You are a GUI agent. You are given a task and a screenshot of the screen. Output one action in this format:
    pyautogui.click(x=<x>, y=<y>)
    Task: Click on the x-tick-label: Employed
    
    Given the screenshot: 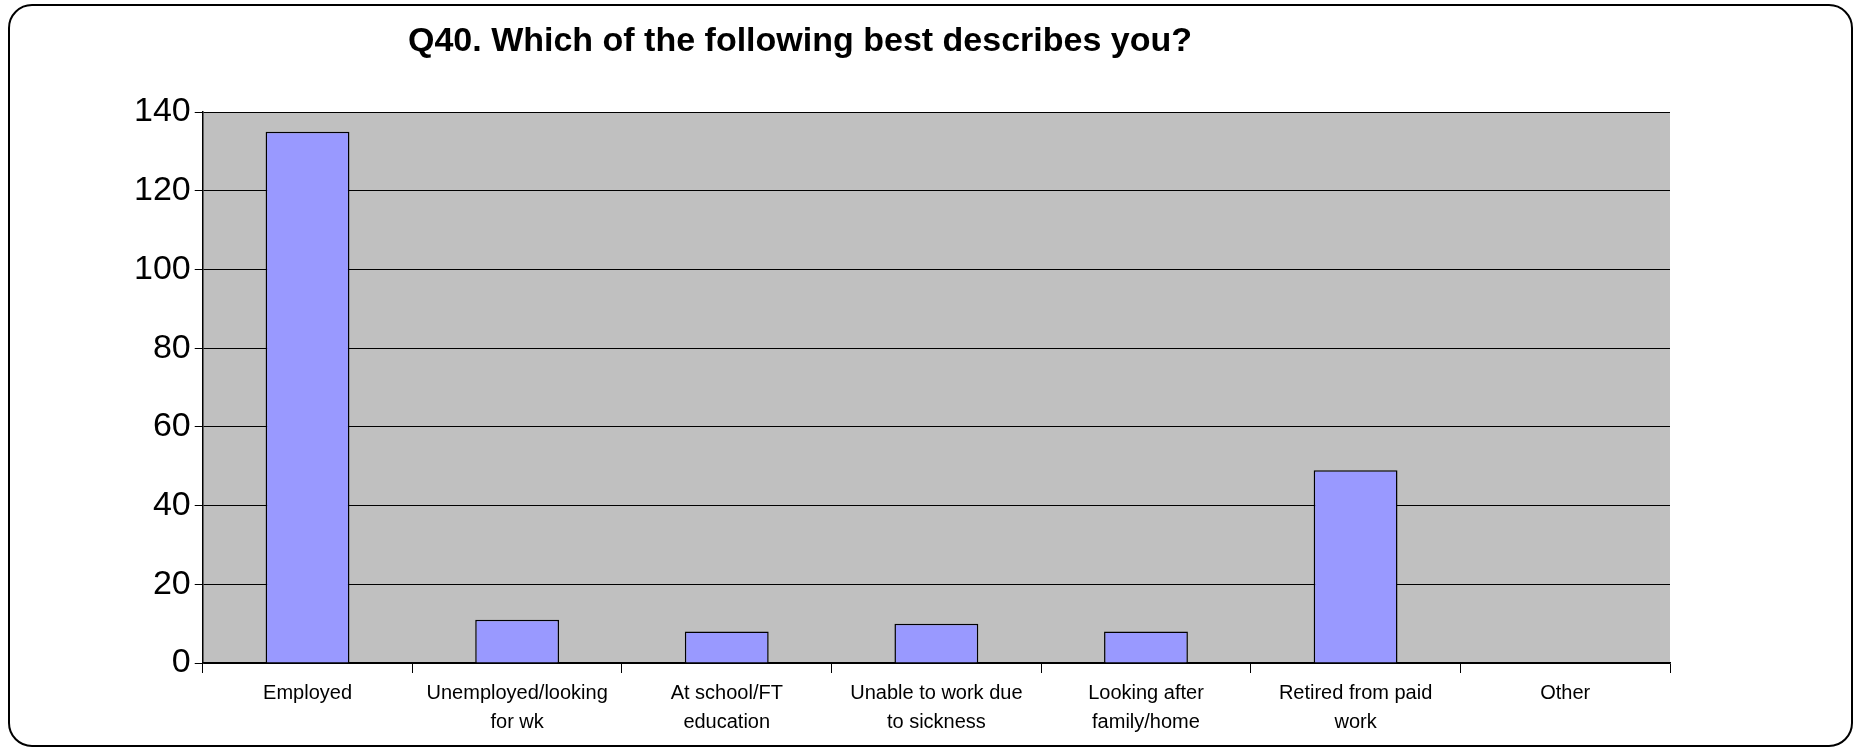 What is the action you would take?
    pyautogui.click(x=307, y=692)
    